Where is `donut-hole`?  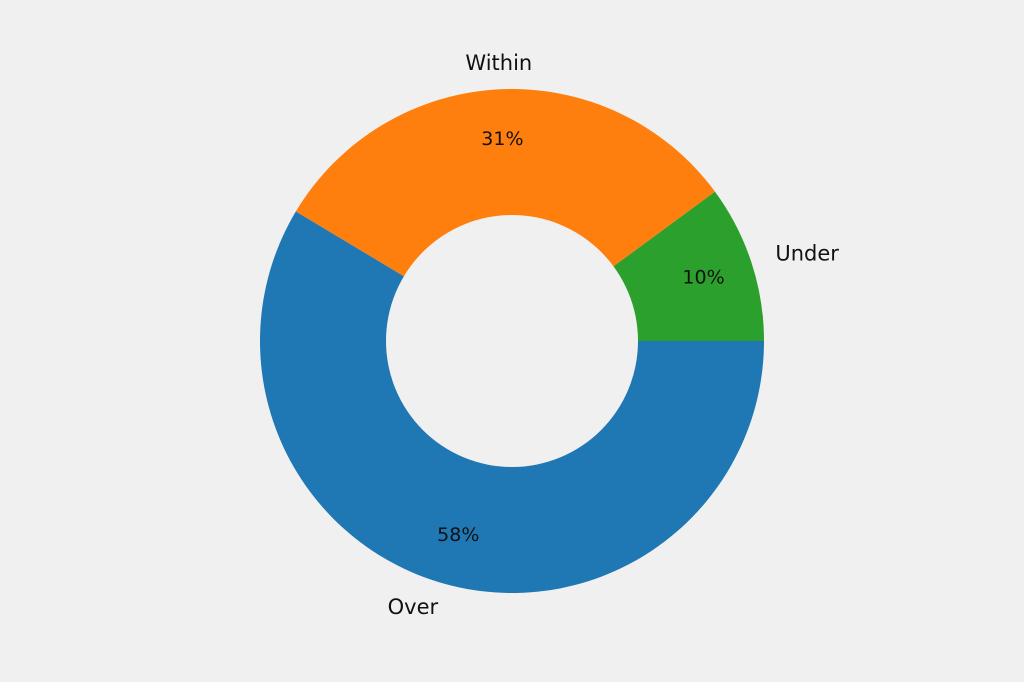 donut-hole is located at coordinates (512, 341).